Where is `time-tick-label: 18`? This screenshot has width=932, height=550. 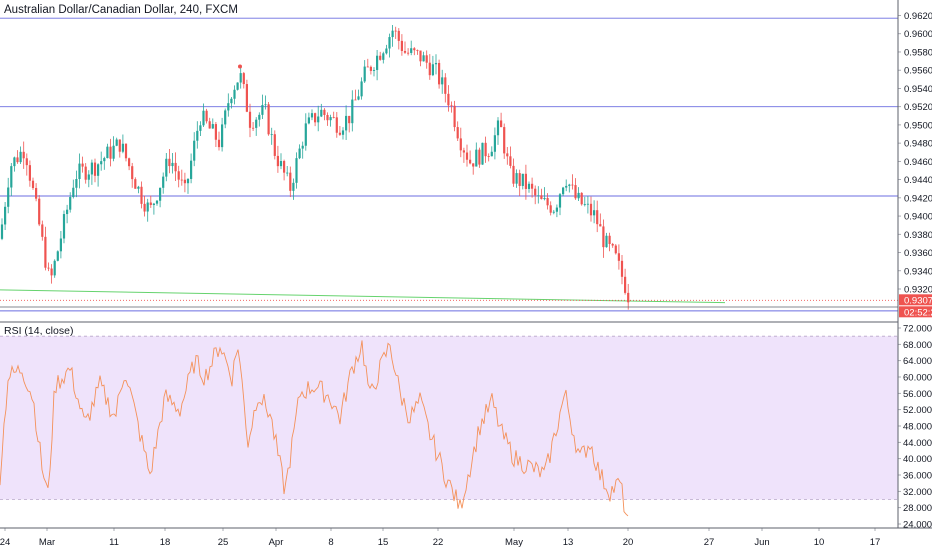 time-tick-label: 18 is located at coordinates (165, 542).